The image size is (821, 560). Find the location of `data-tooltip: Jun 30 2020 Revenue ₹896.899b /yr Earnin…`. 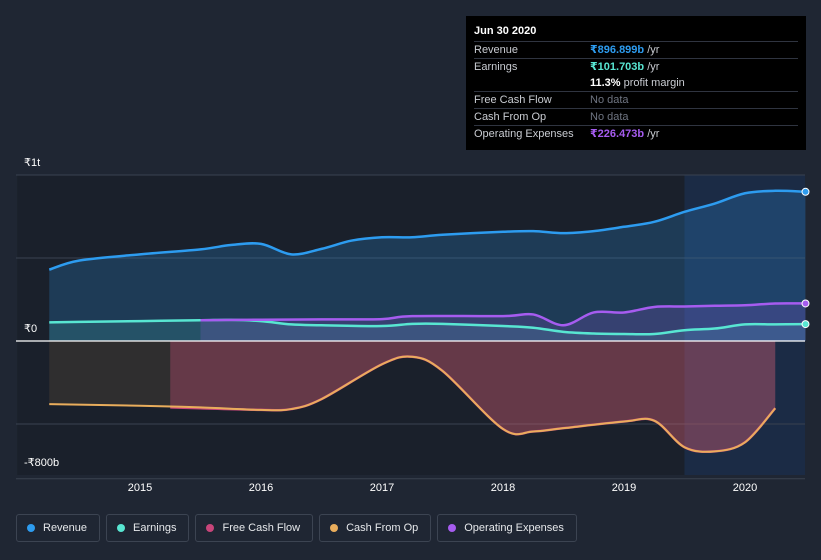

data-tooltip: Jun 30 2020 Revenue ₹896.899b /yr Earnin… is located at coordinates (636, 83).